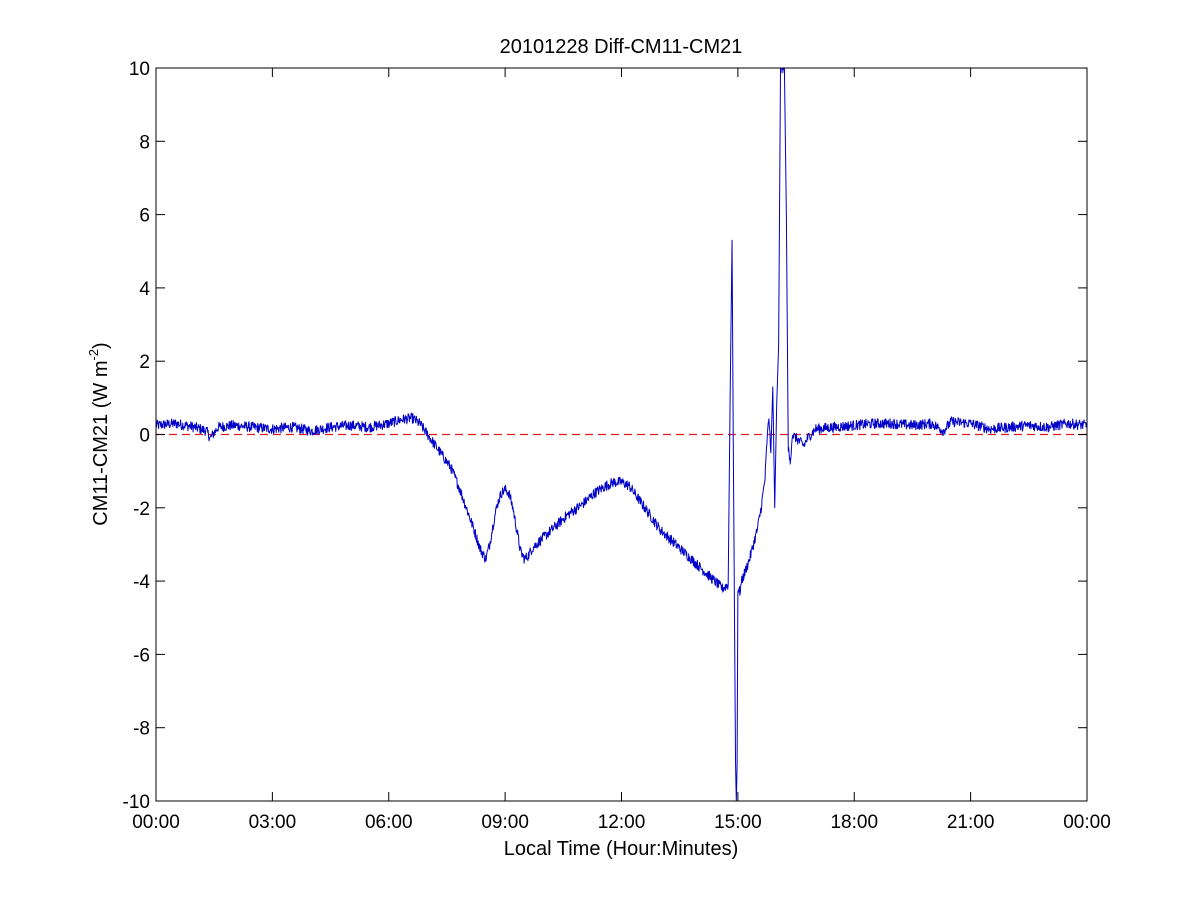 The width and height of the screenshot is (1201, 906). I want to click on y-axis-label-suffix: ), so click(101, 345).